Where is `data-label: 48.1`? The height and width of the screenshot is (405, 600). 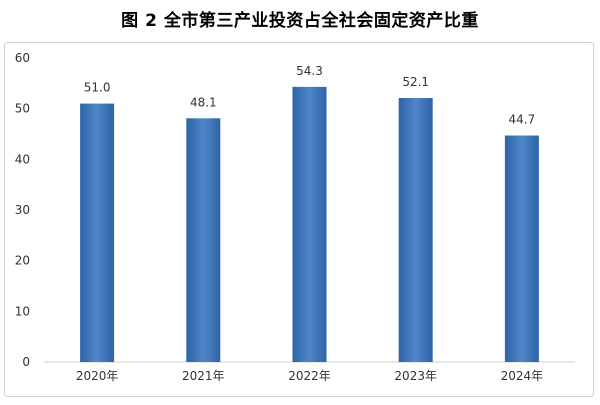 data-label: 48.1 is located at coordinates (203, 102).